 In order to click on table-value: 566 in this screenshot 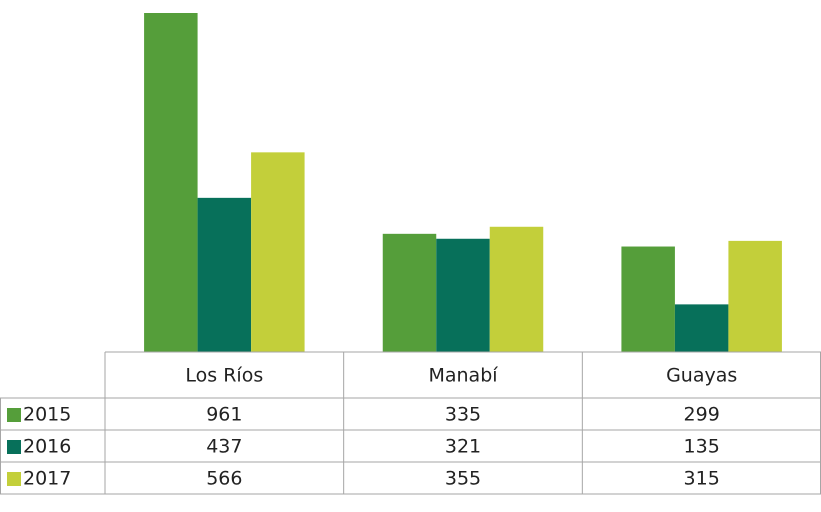, I will do `click(224, 479)`.